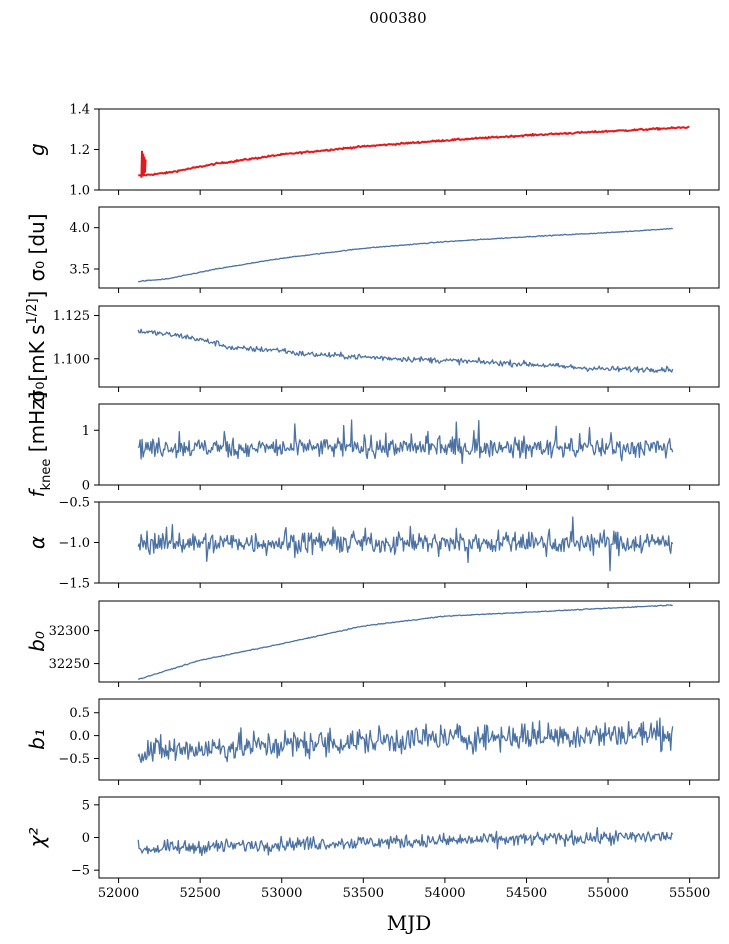 Image resolution: width=729 pixels, height=944 pixels. Describe the element at coordinates (444, 893) in the screenshot. I see `x-tick-label: 54000` at that location.